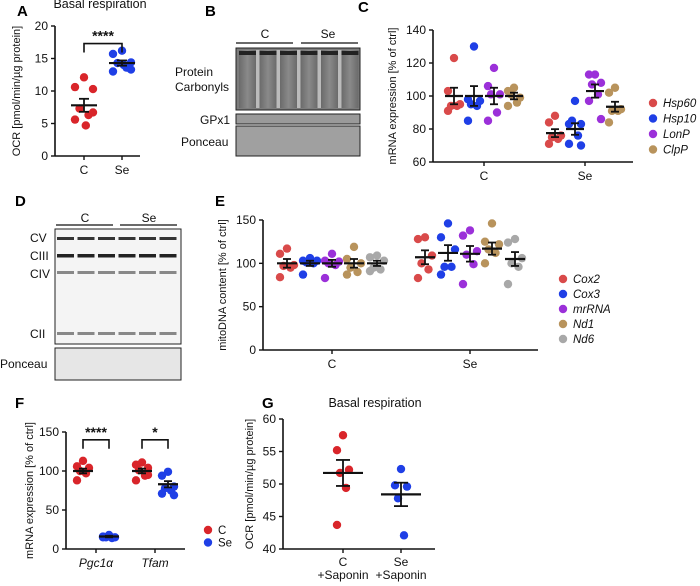 The width and height of the screenshot is (700, 586). What do you see at coordinates (55, 549) in the screenshot?
I see `y-tick-label: 0` at bounding box center [55, 549].